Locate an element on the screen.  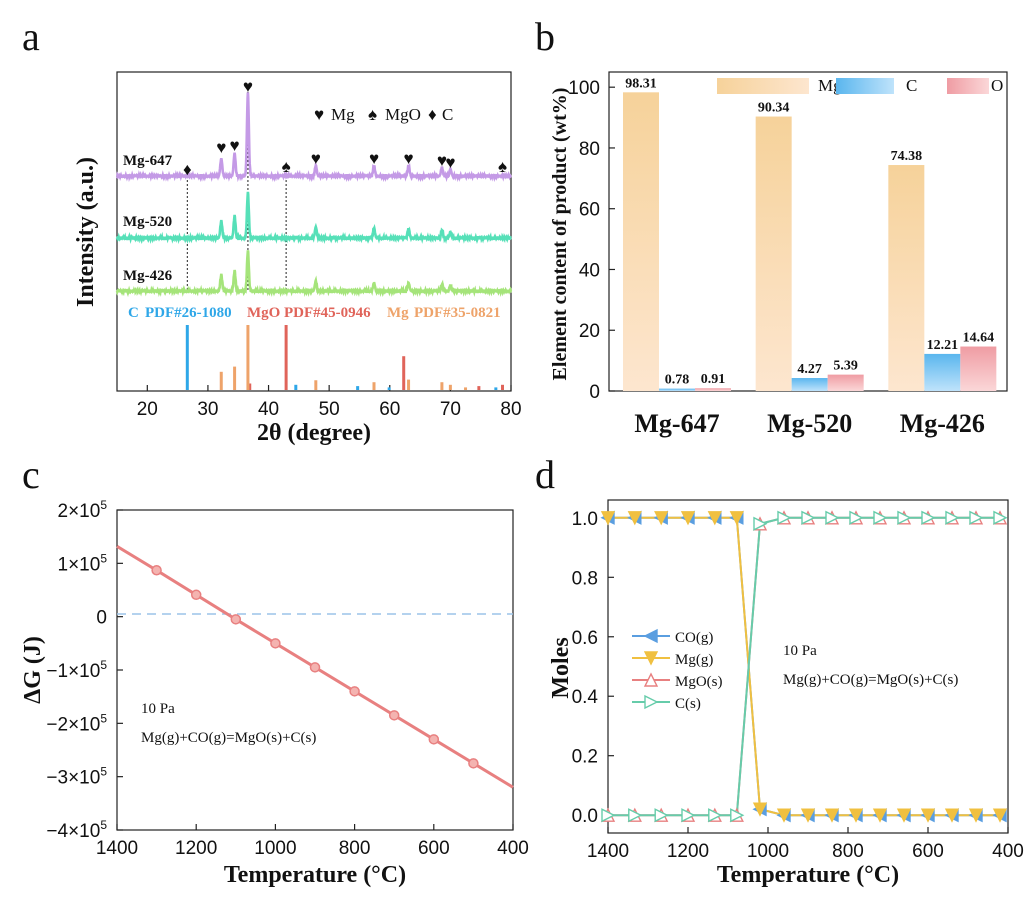
panel-b-y-axis: 0 20 40 60 80 100 is located at coordinates (591, 240).